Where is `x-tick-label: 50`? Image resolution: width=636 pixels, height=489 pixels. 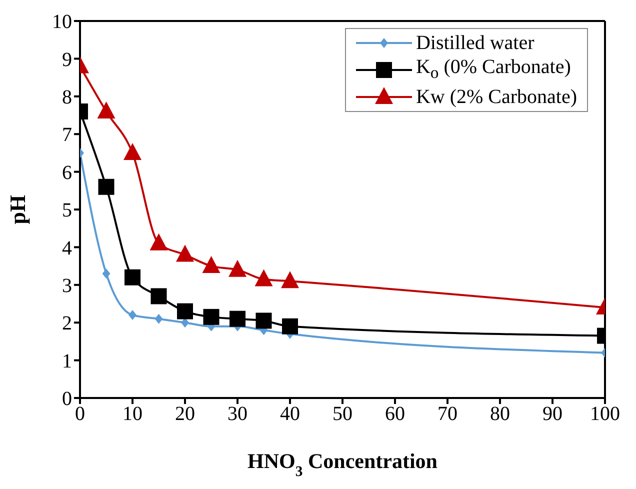 x-tick-label: 50 is located at coordinates (342, 414).